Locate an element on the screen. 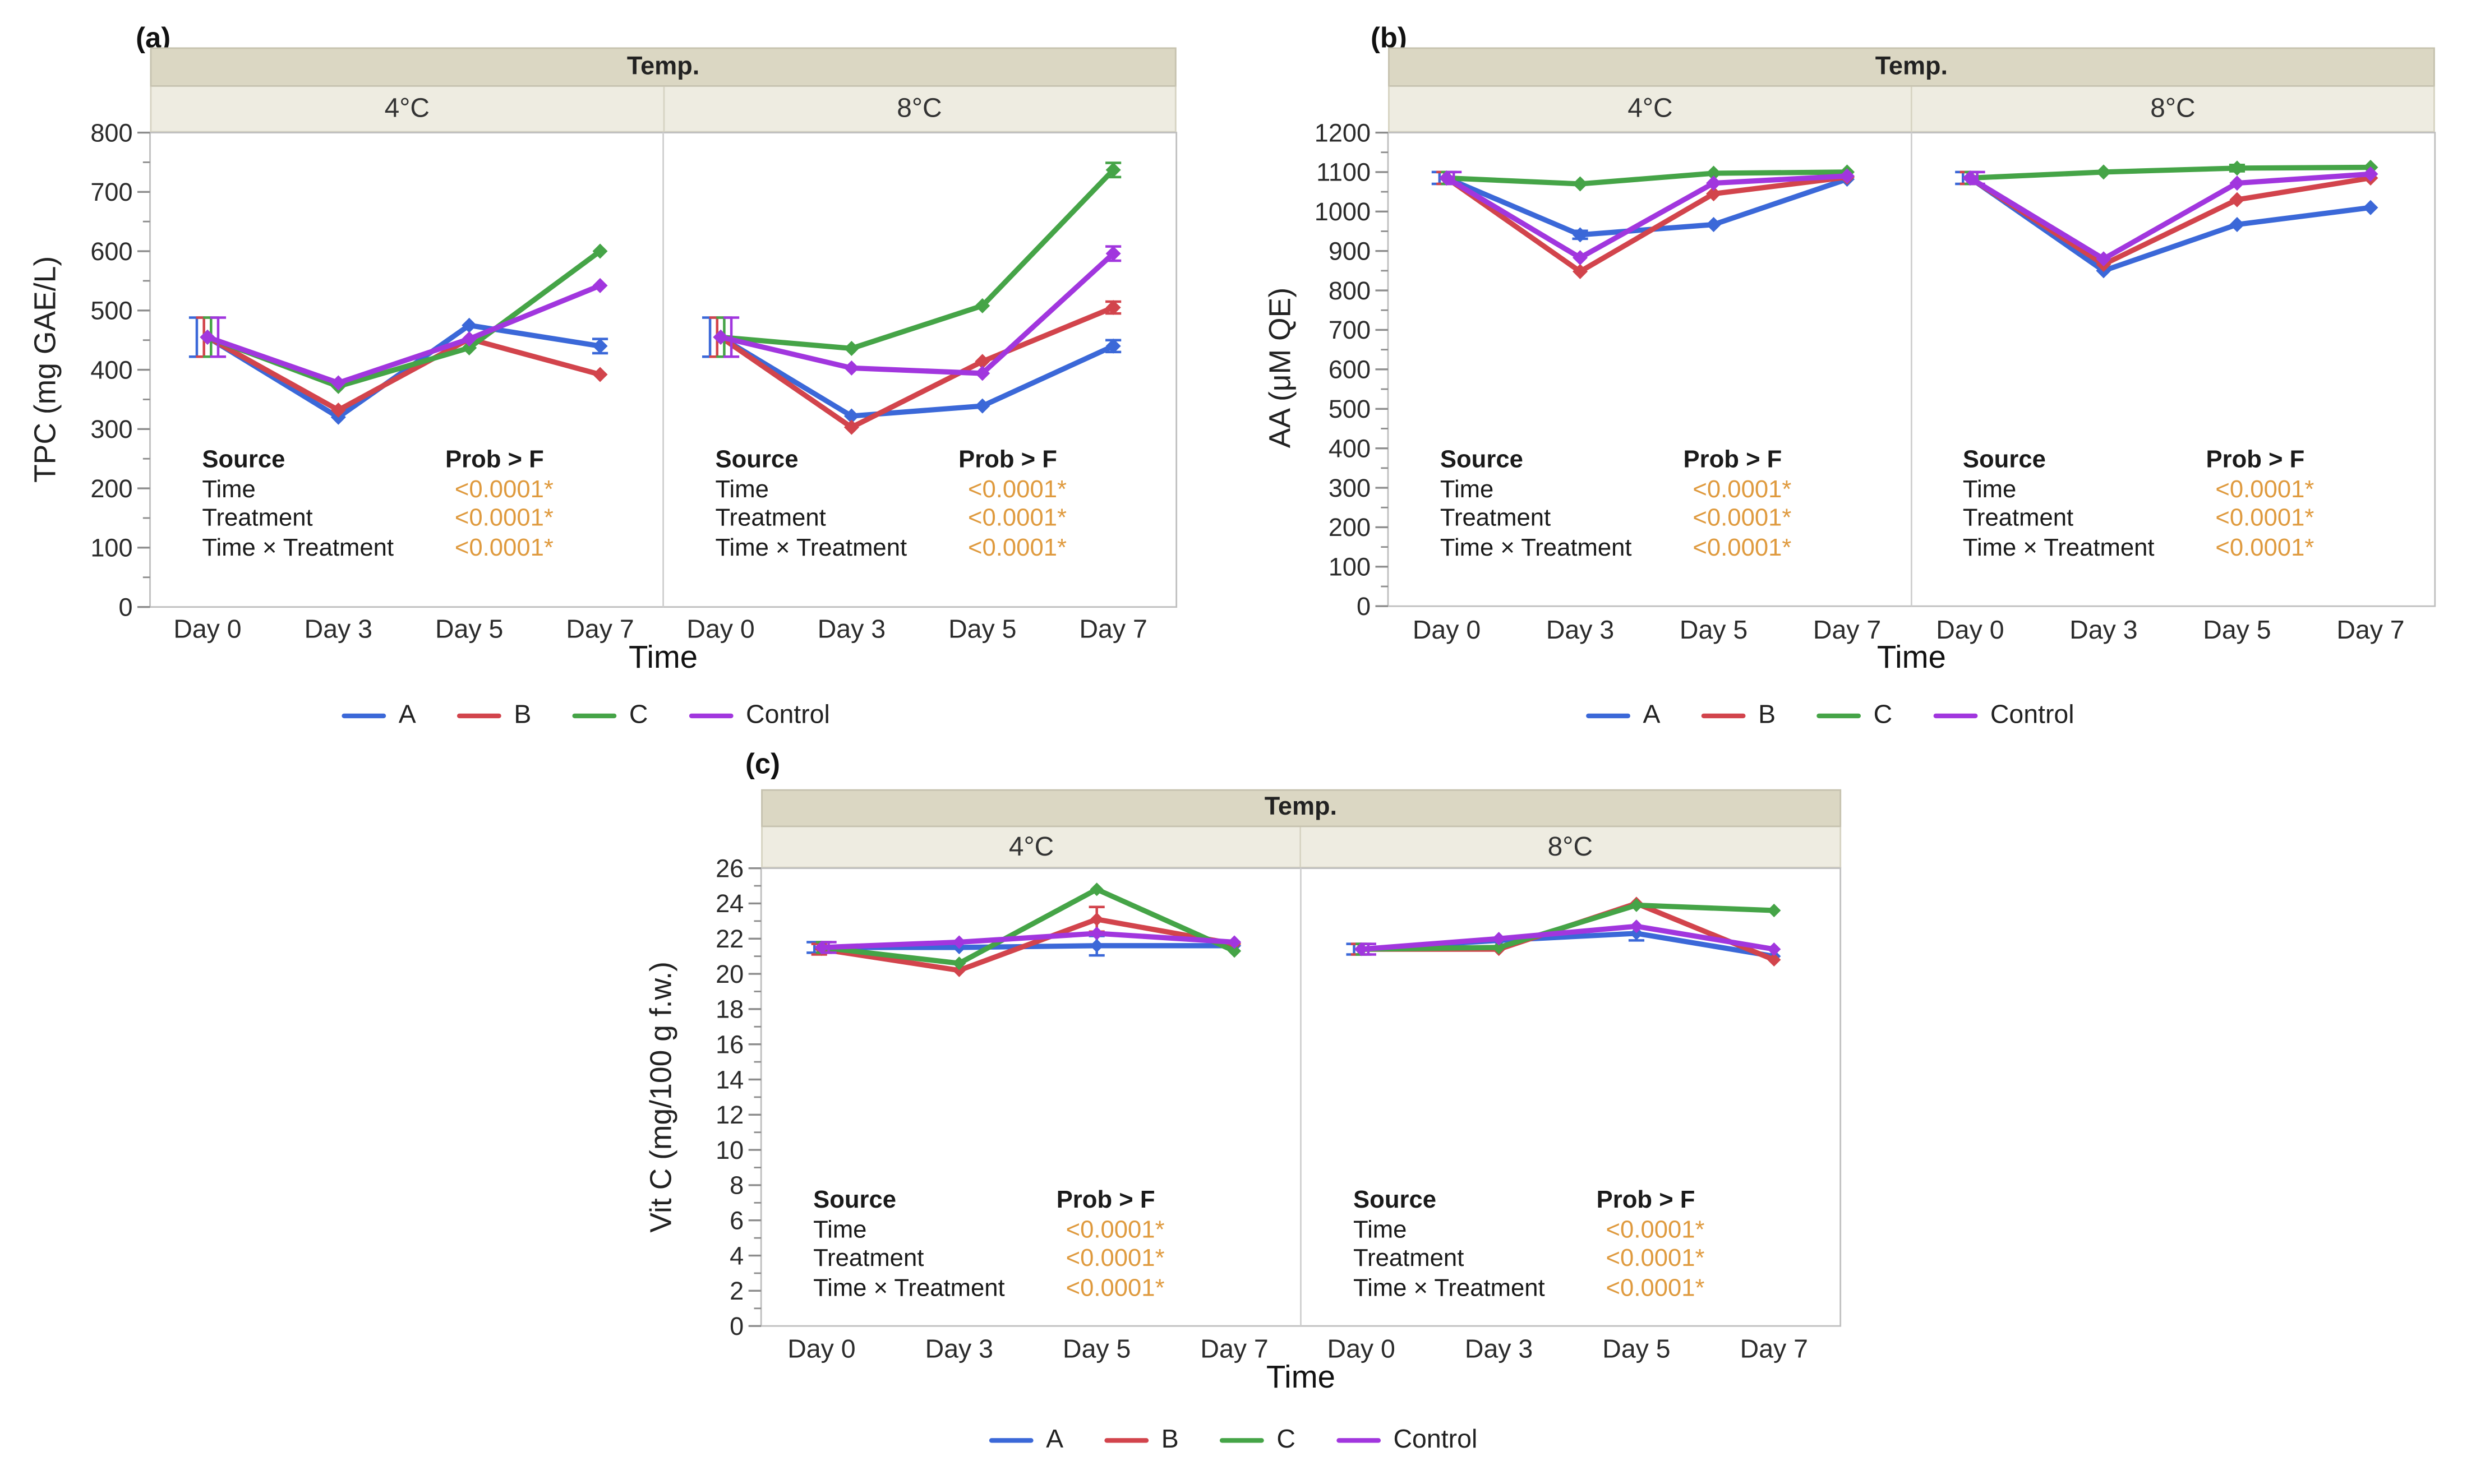 The width and height of the screenshot is (2476, 1484). plot-border is located at coordinates (1301, 1097).